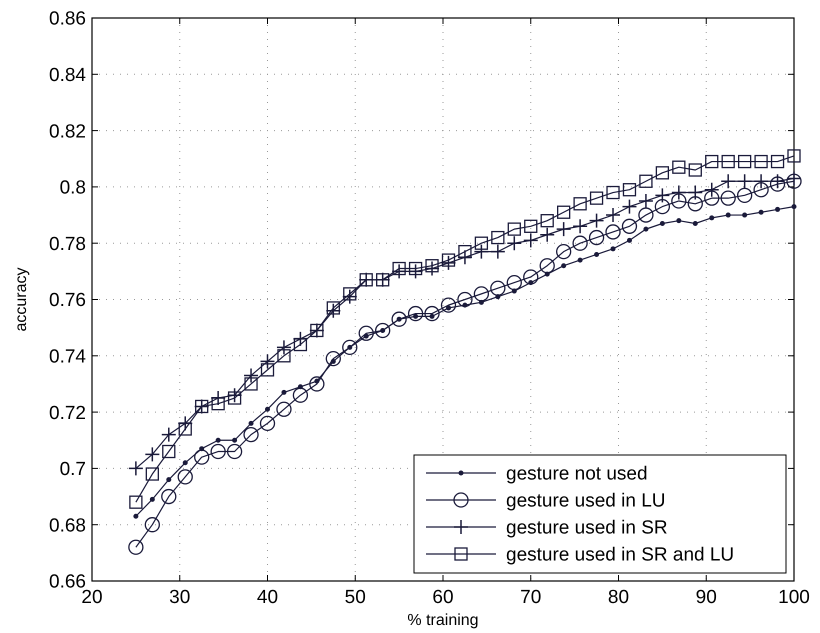 Image resolution: width=820 pixels, height=633 pixels. What do you see at coordinates (586, 501) in the screenshot?
I see `legend-label: gesture used in LU` at bounding box center [586, 501].